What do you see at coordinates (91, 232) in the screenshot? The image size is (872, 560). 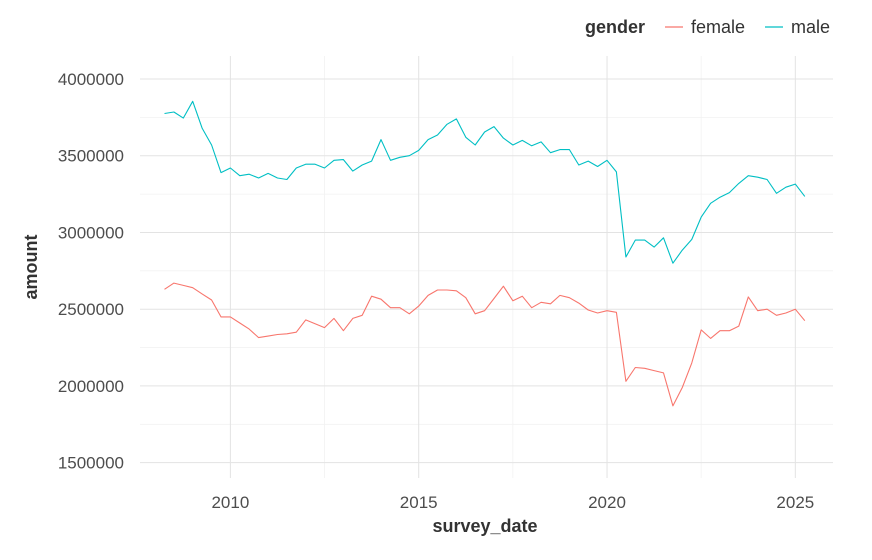 I see `y-tick-label: 3000000` at bounding box center [91, 232].